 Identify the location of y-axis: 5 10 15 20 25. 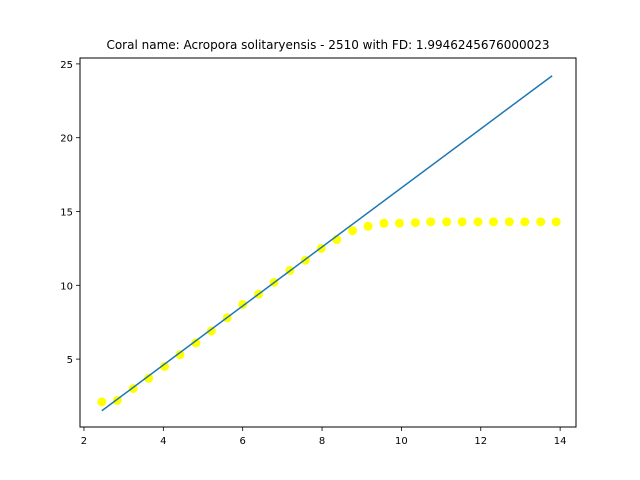
(70, 213).